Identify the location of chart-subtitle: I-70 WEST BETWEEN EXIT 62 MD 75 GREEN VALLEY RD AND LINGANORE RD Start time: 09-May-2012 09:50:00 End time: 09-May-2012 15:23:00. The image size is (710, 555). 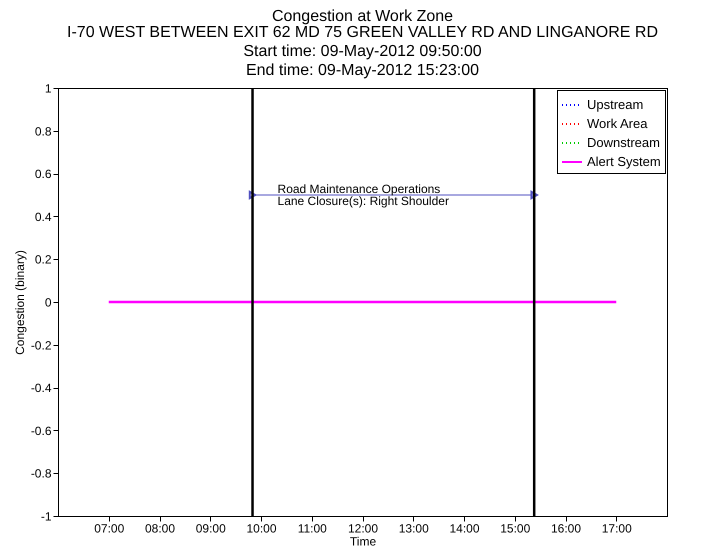
(362, 51).